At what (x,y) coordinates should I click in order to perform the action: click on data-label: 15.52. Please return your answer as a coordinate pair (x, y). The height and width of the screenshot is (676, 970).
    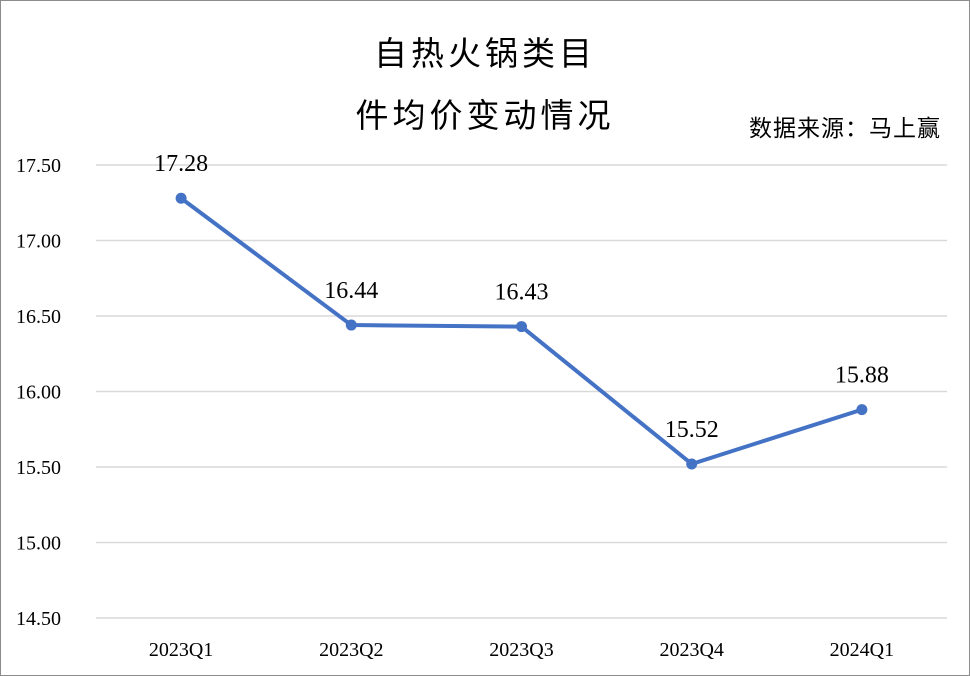
    Looking at the image, I should click on (692, 430).